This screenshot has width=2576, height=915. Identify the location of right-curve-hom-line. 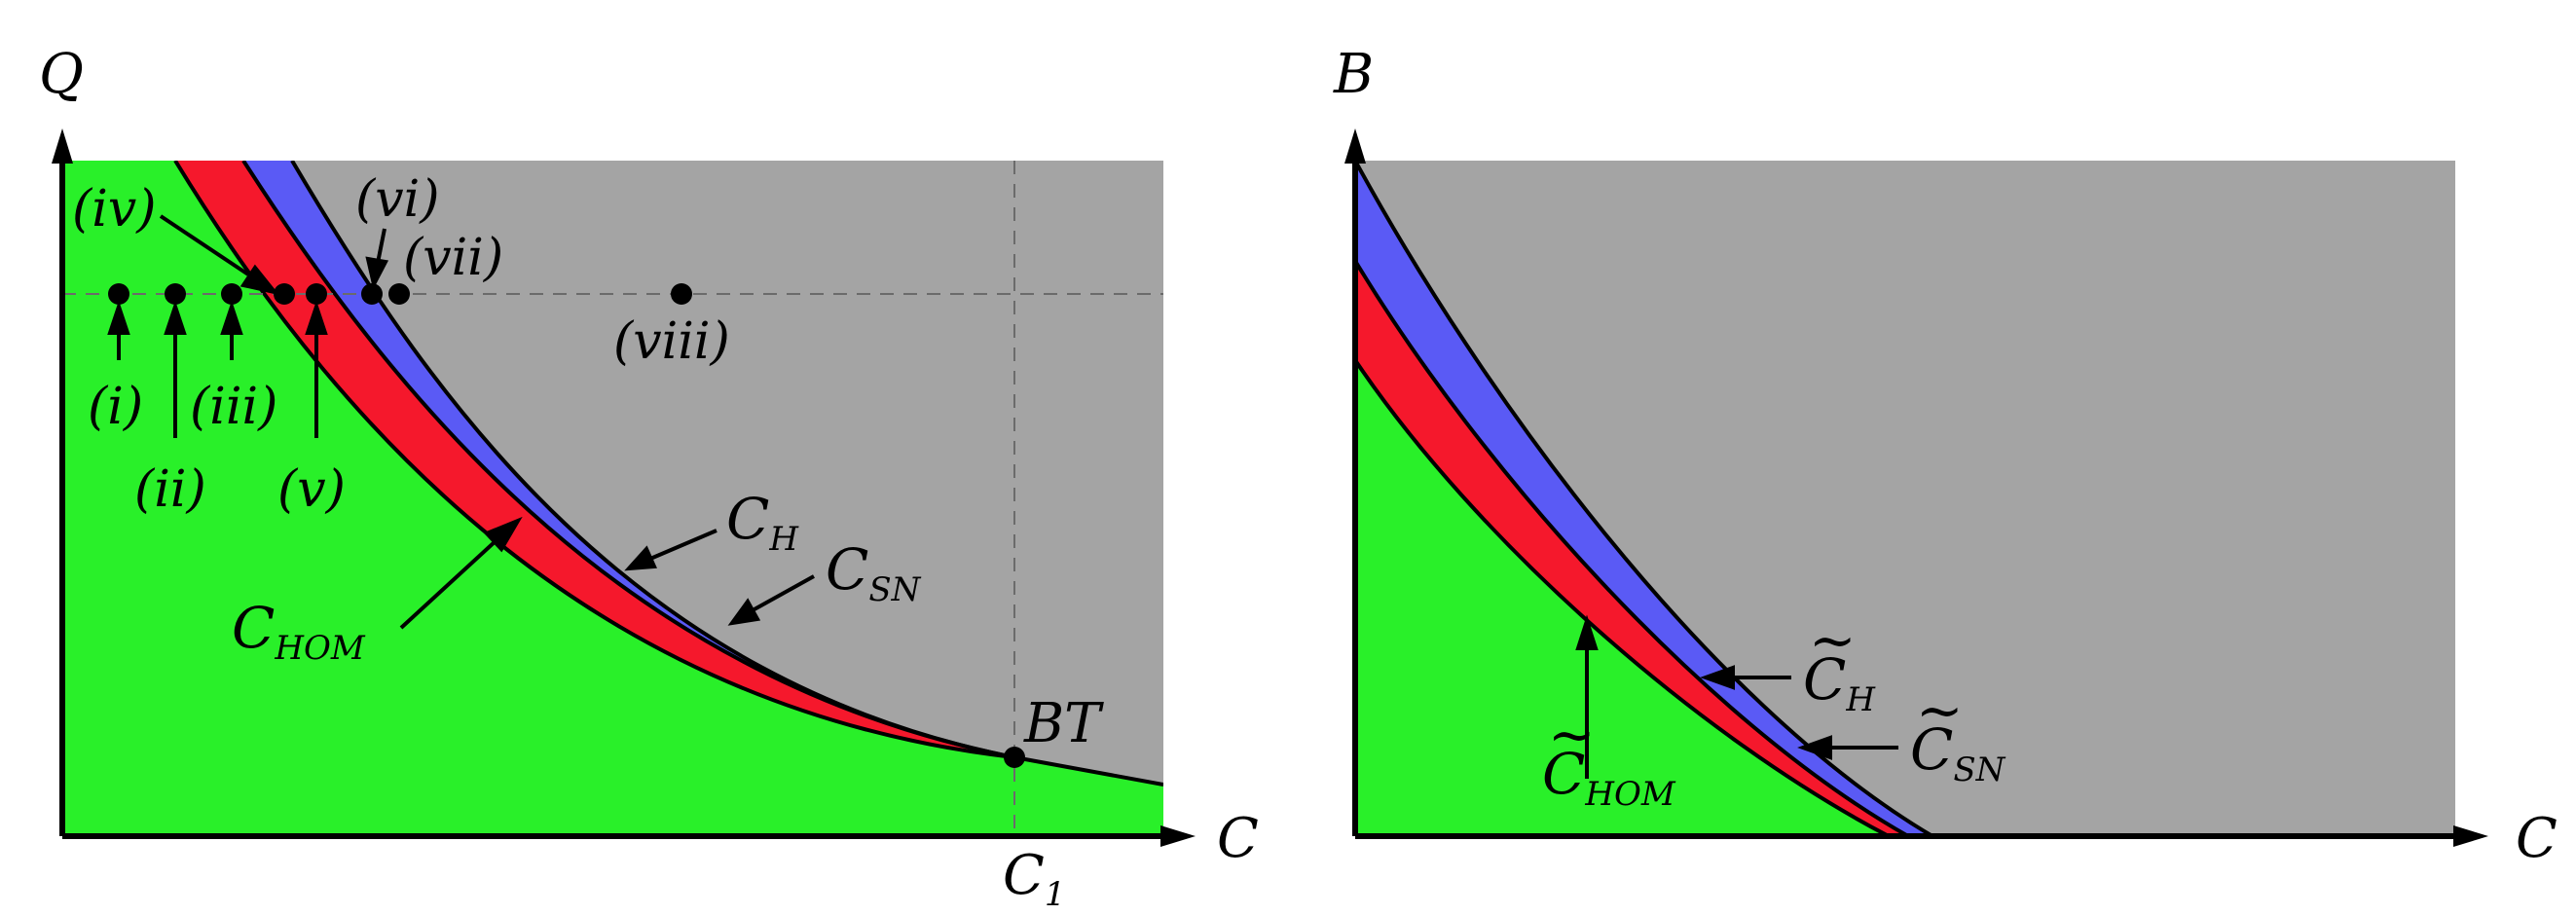
(1622, 597).